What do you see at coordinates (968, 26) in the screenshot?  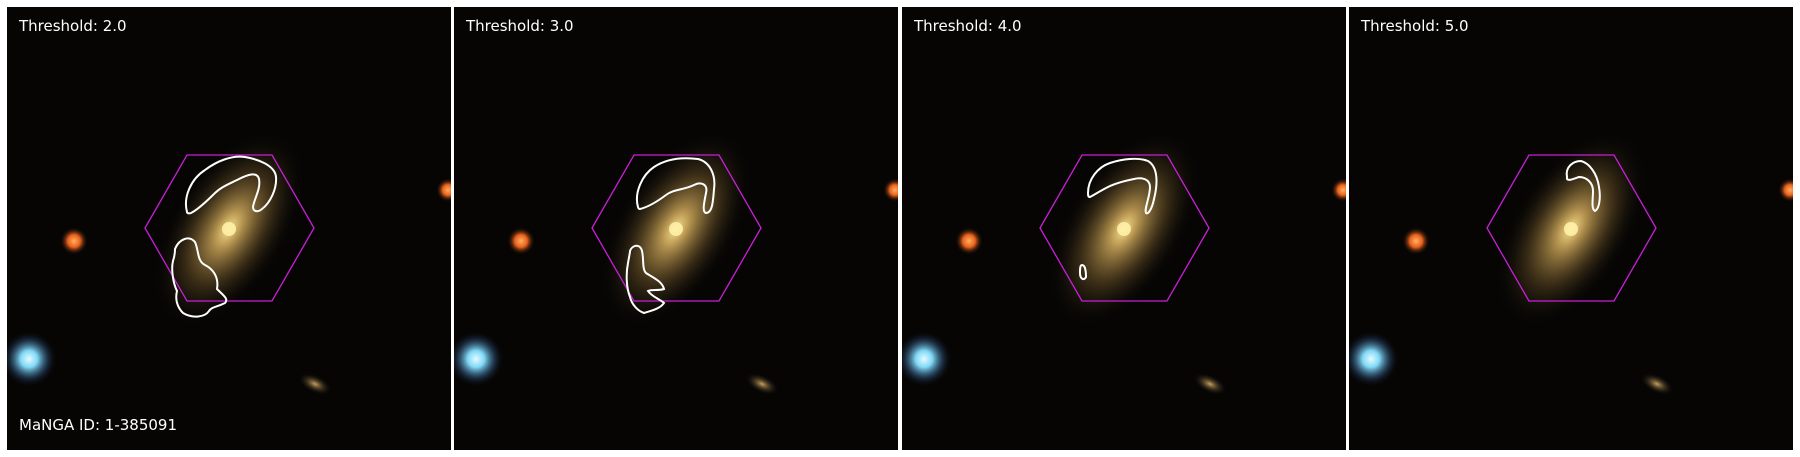 I see `threshold-label: Threshold: 4.0` at bounding box center [968, 26].